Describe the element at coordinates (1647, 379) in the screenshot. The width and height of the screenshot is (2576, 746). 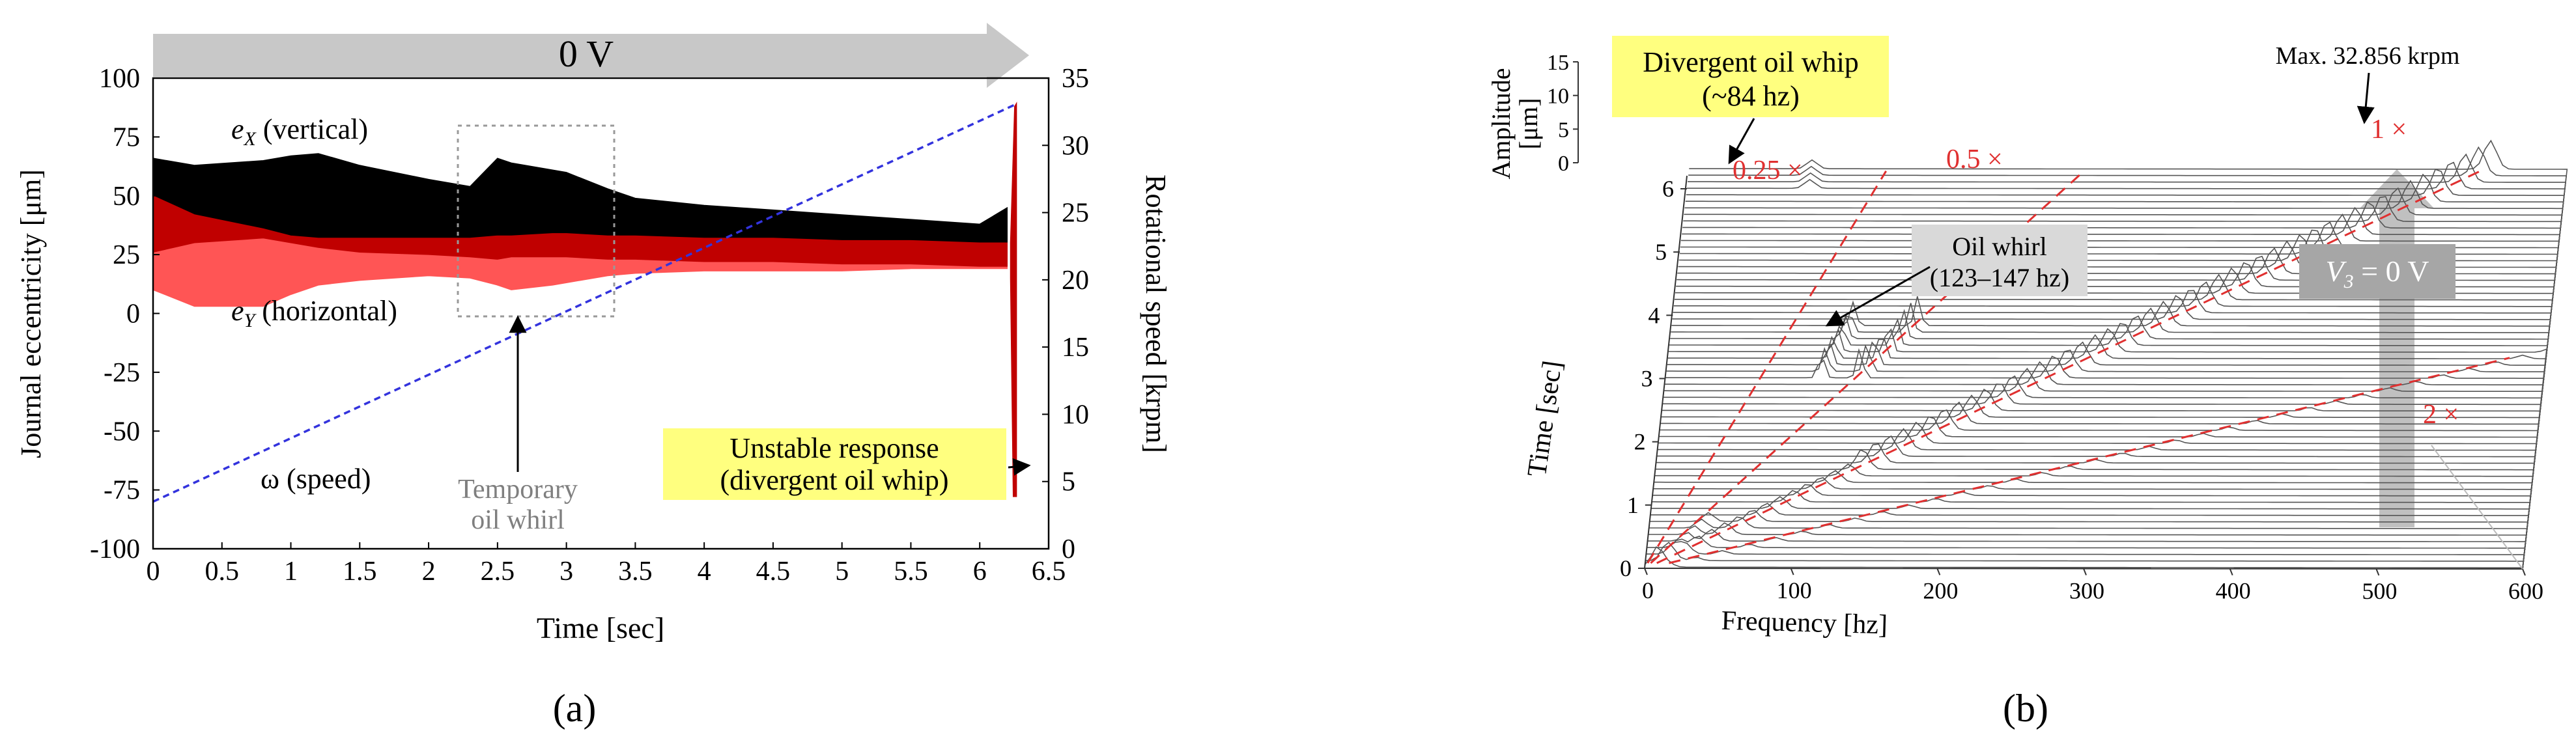
I see `time-tick-label: 3` at that location.